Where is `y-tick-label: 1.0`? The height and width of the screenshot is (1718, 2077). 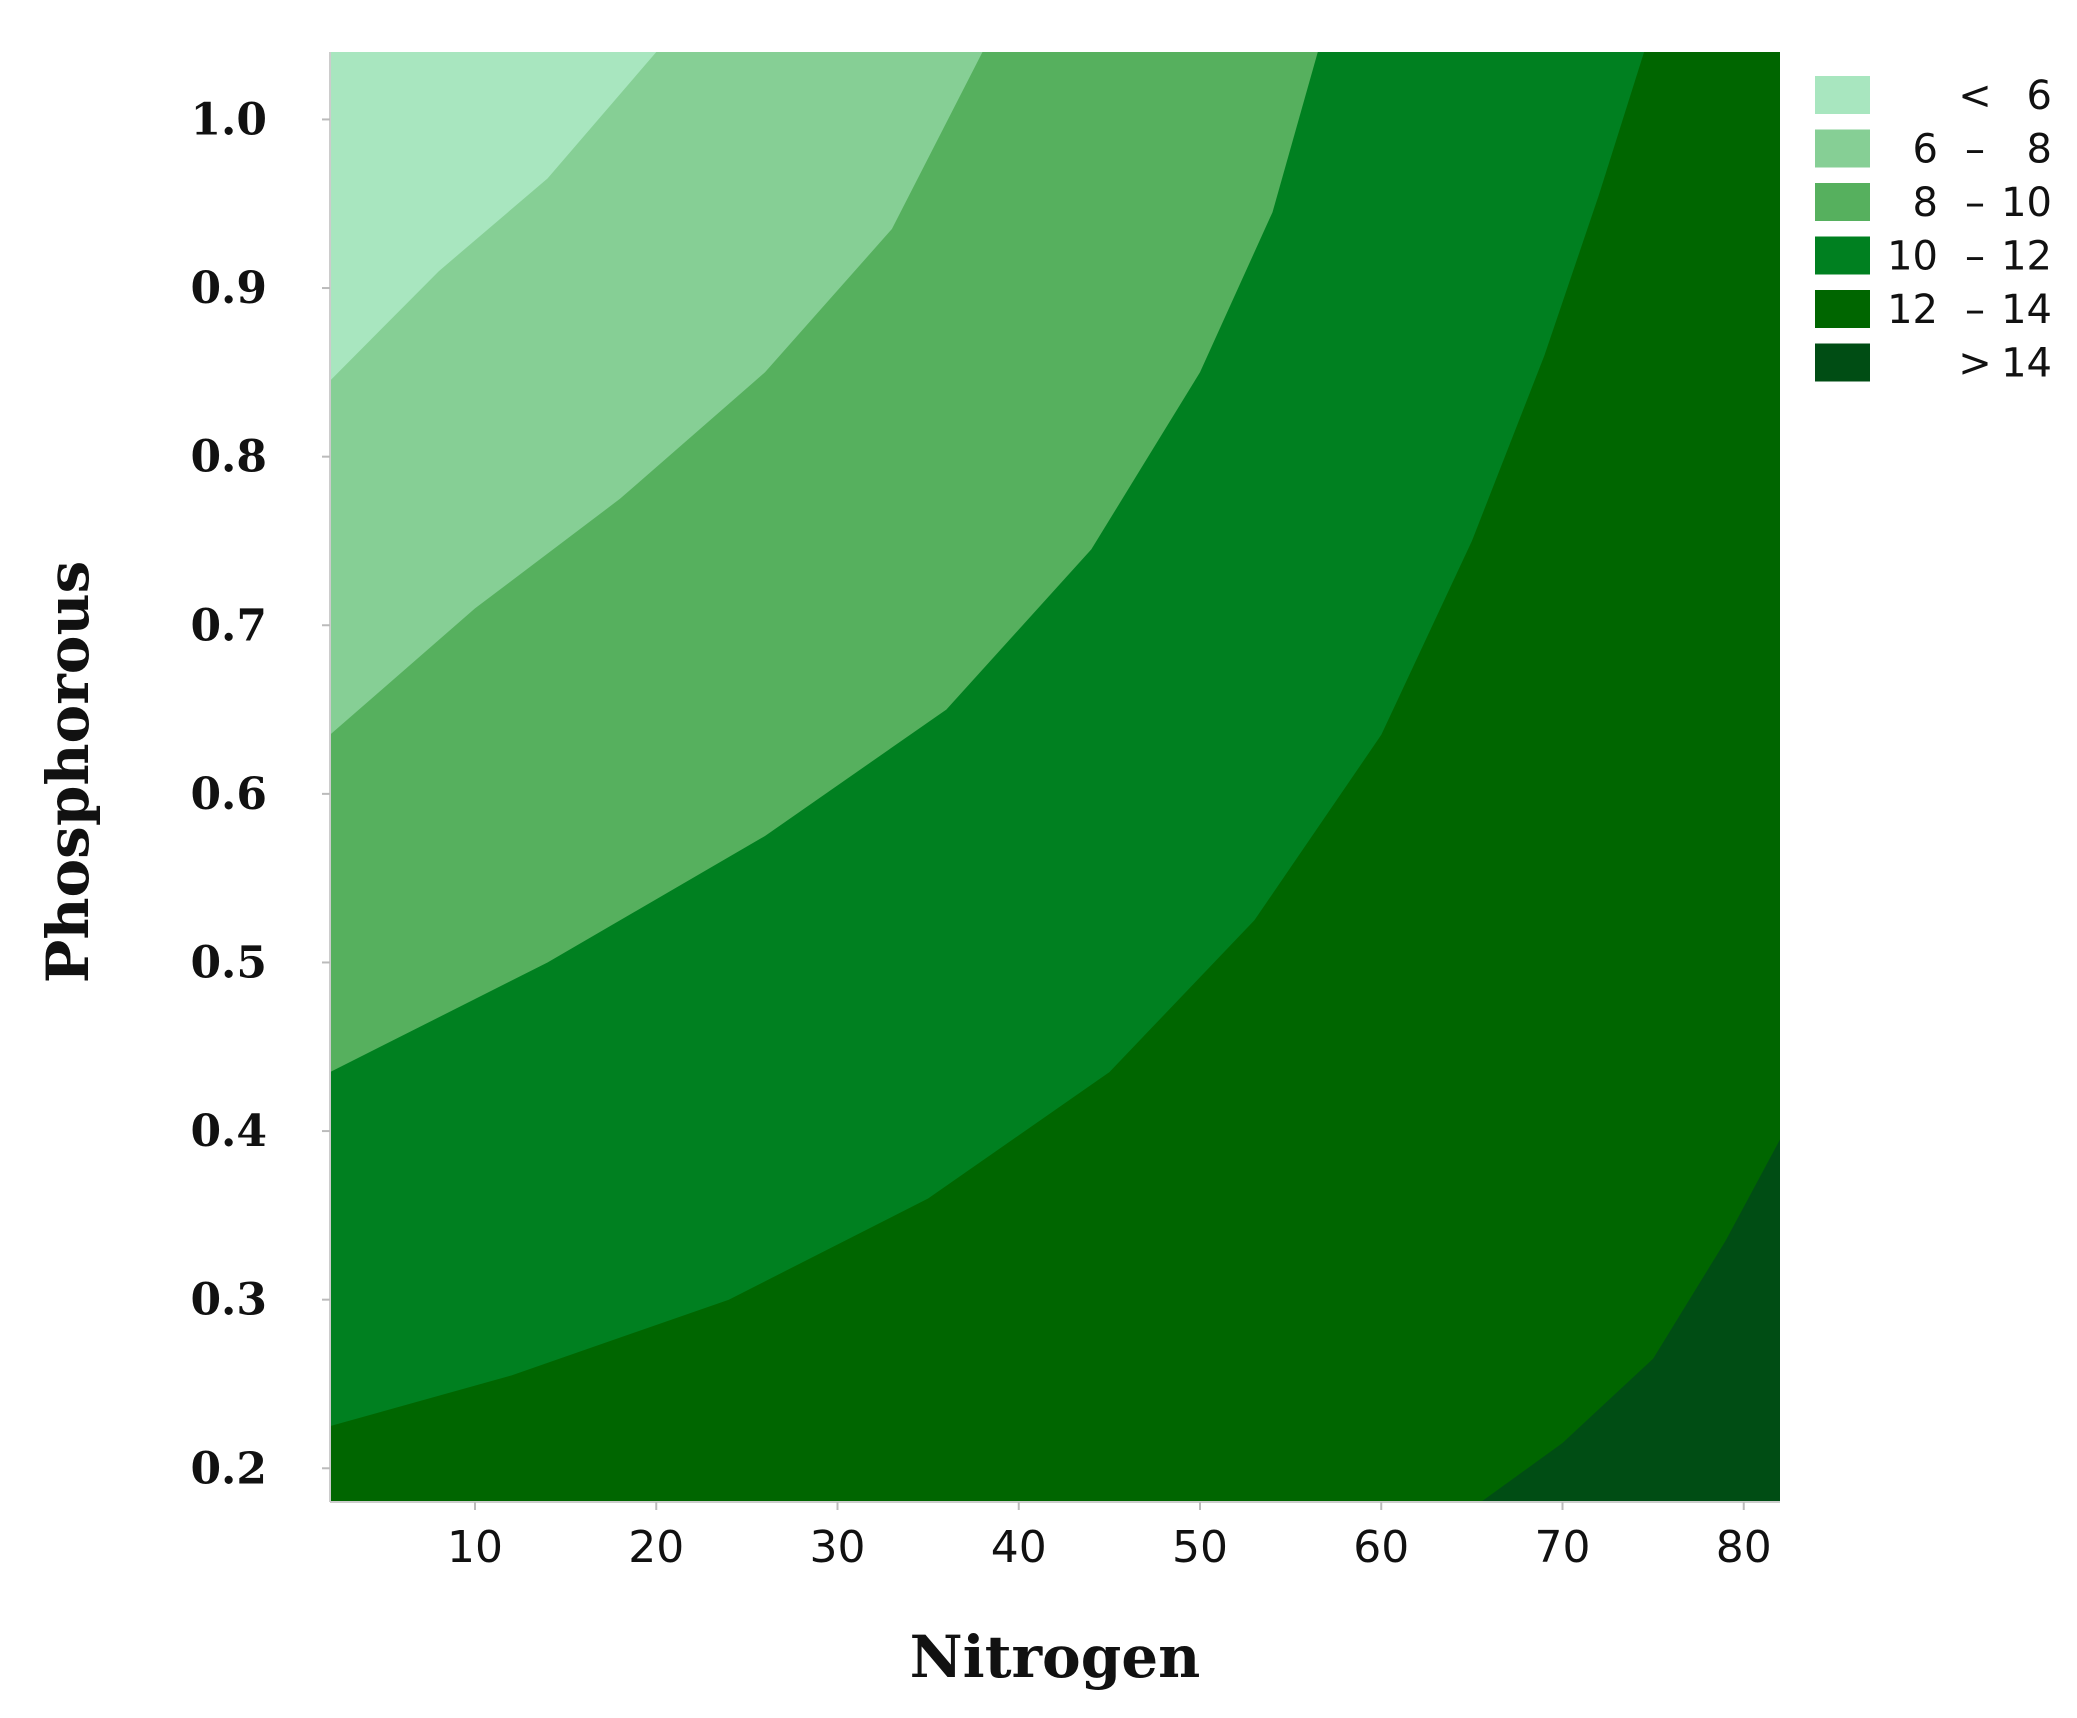
y-tick-label: 1.0 is located at coordinates (228, 119).